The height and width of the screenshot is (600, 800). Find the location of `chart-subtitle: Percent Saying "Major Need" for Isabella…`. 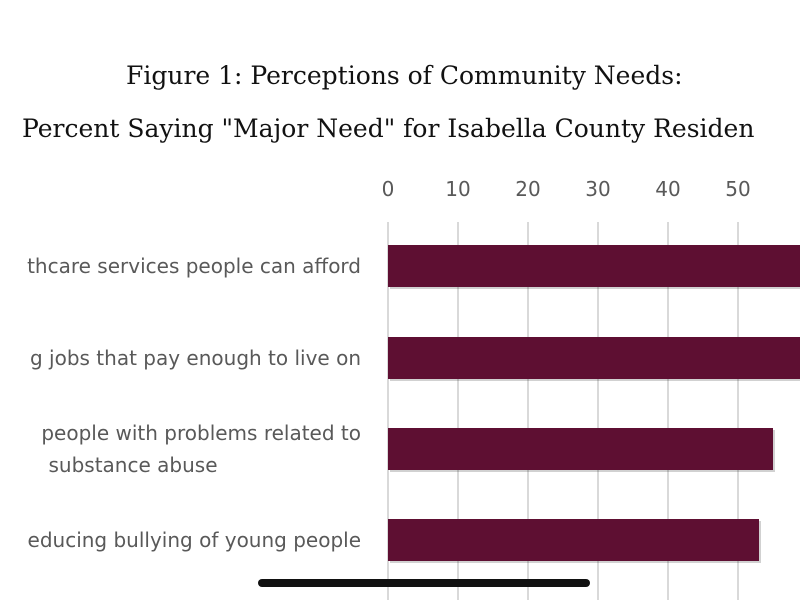

chart-subtitle: Percent Saying "Major Need" for Isabella… is located at coordinates (388, 128).